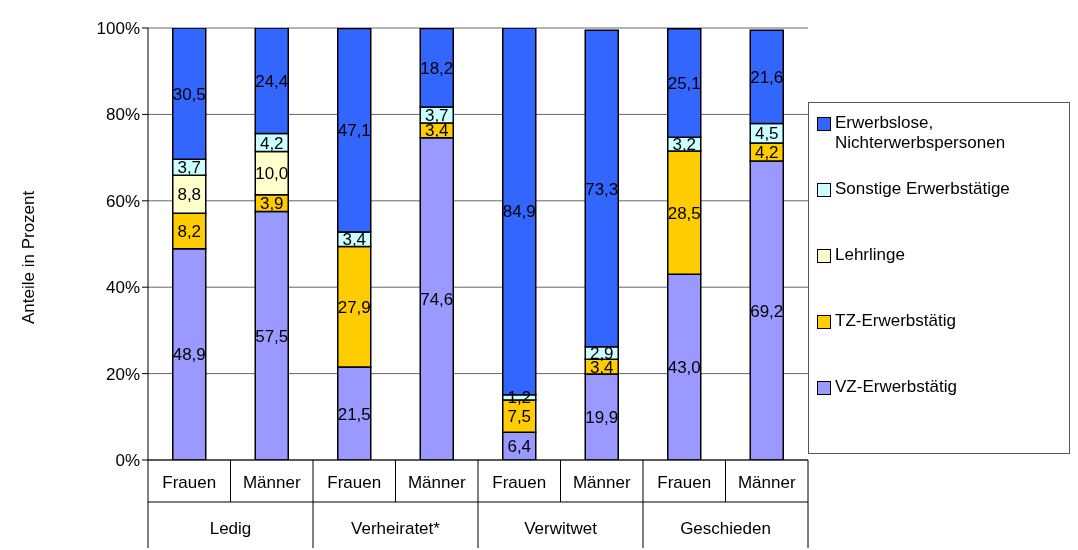 The image size is (1078, 550). What do you see at coordinates (921, 133) in the screenshot?
I see `legend-label: Erwerbslose, Nichterwerbspersonen` at bounding box center [921, 133].